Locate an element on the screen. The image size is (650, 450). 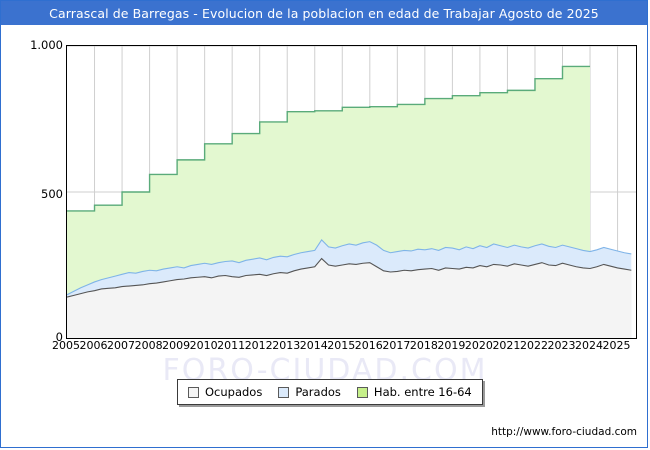
y-tick-0: 0 is located at coordinates (59, 337).